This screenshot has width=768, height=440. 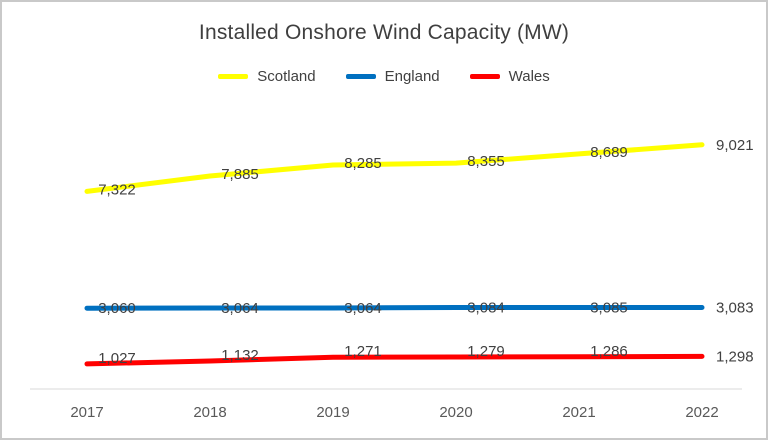 What do you see at coordinates (360, 76) in the screenshot?
I see `legend-swatch-england` at bounding box center [360, 76].